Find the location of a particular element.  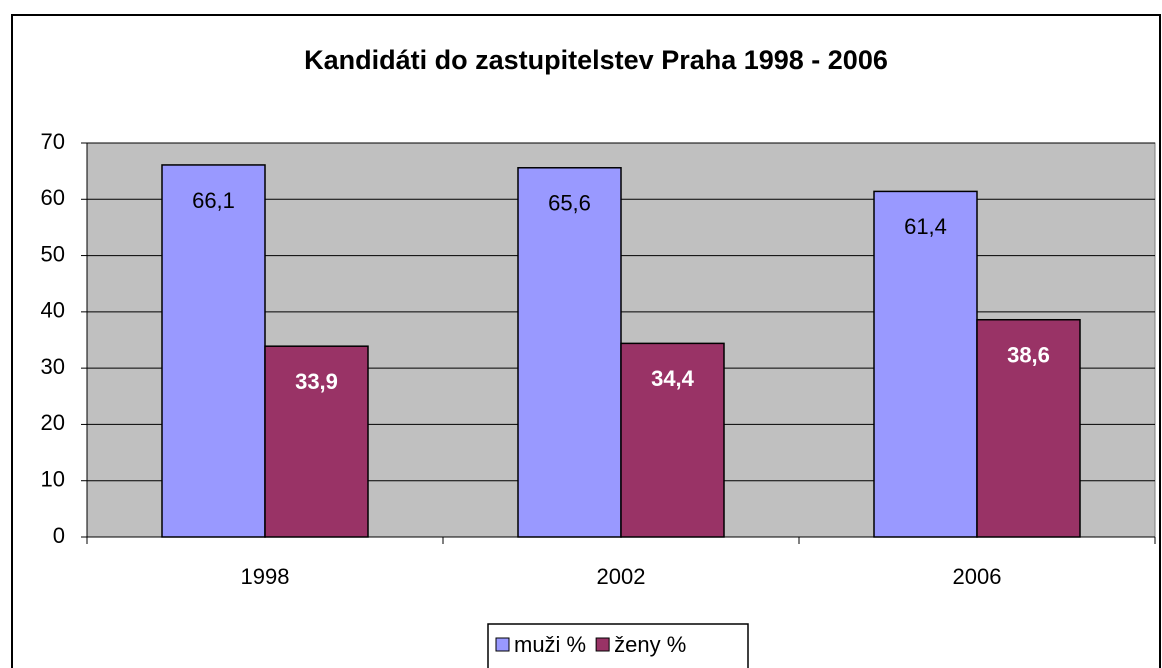

legend-box is located at coordinates (618, 645).